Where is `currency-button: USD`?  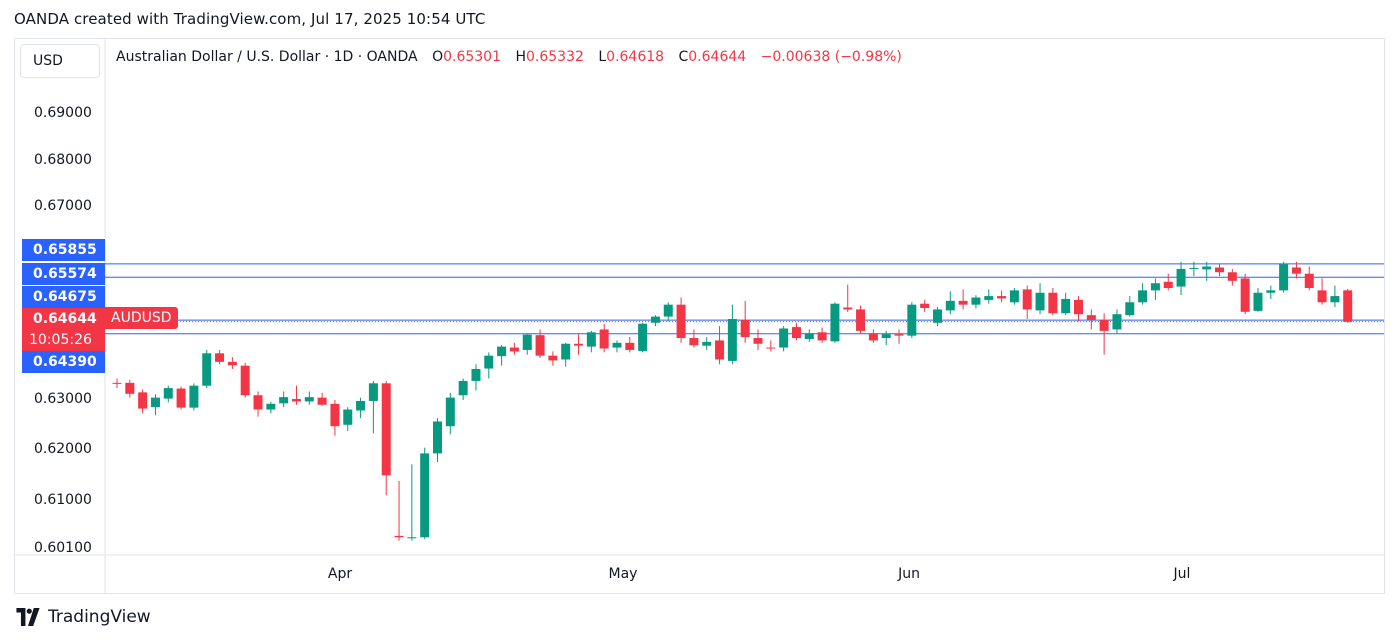
currency-button: USD is located at coordinates (60, 61).